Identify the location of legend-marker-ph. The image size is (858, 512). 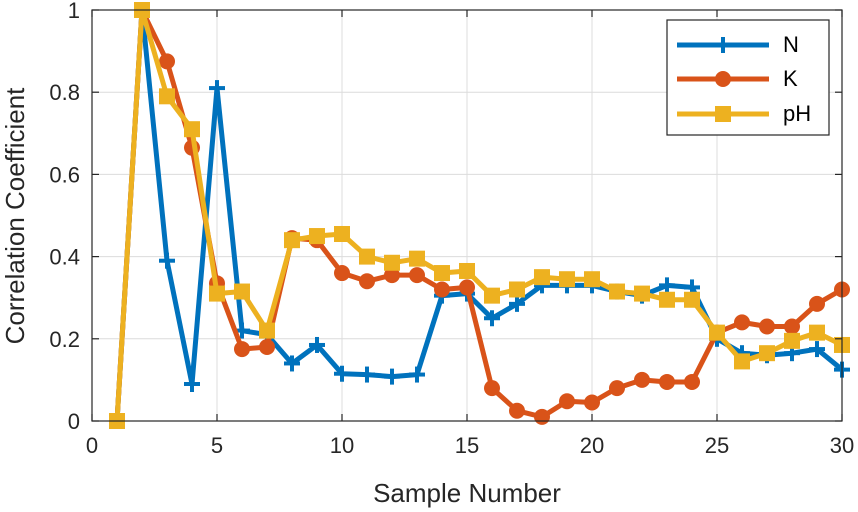
(723, 114).